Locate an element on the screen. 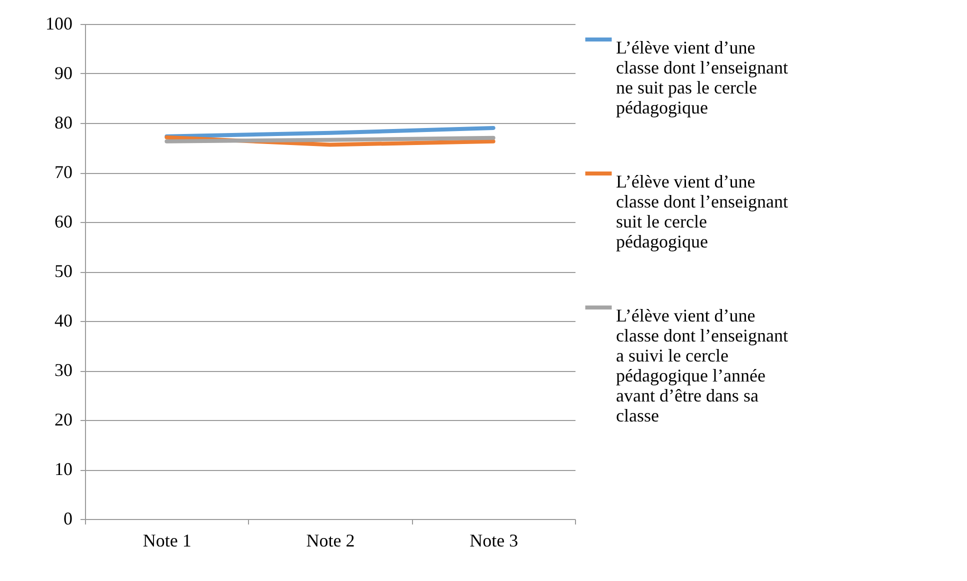 This screenshot has width=967, height=581. y-tick-label: 40 is located at coordinates (63, 320).